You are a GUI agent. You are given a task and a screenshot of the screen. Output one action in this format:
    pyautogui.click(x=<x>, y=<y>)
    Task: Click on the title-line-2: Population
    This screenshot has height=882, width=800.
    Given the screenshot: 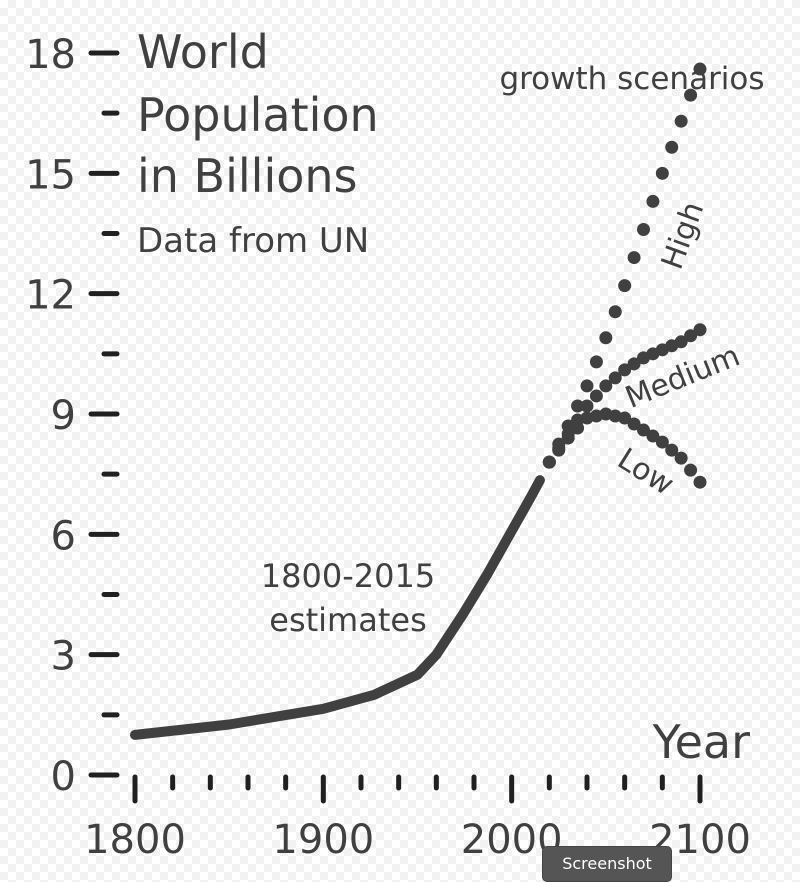 What is the action you would take?
    pyautogui.click(x=258, y=115)
    